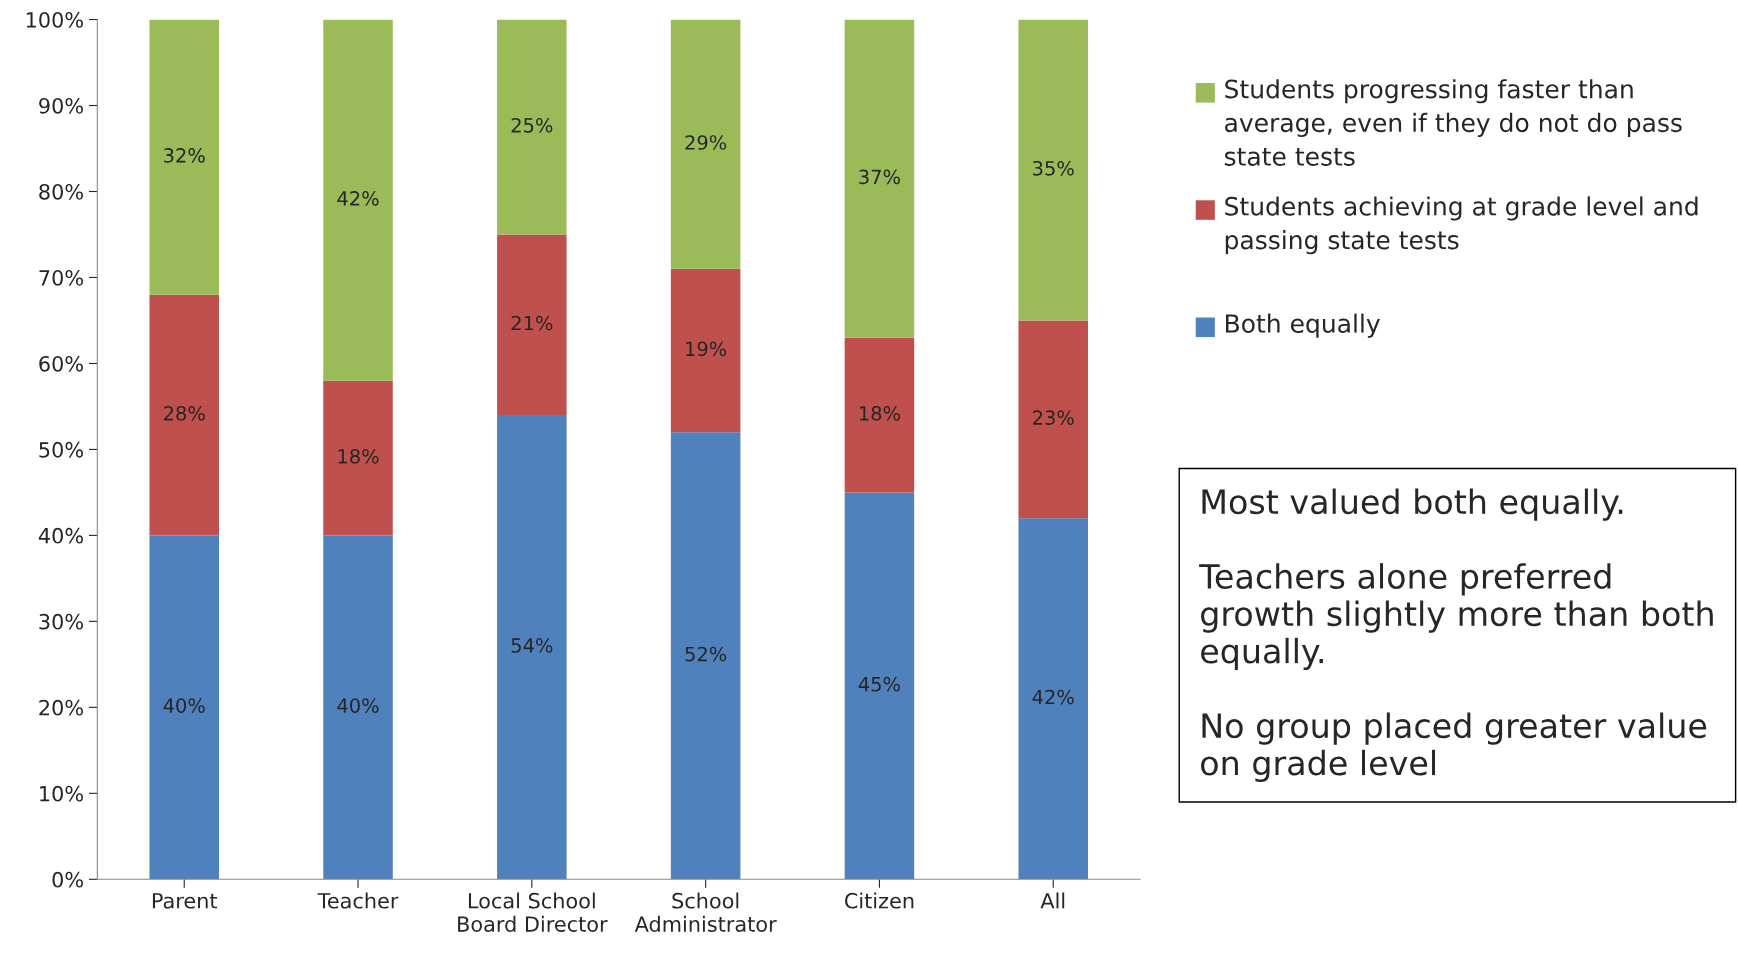  I want to click on data-label: 29%, so click(706, 142).